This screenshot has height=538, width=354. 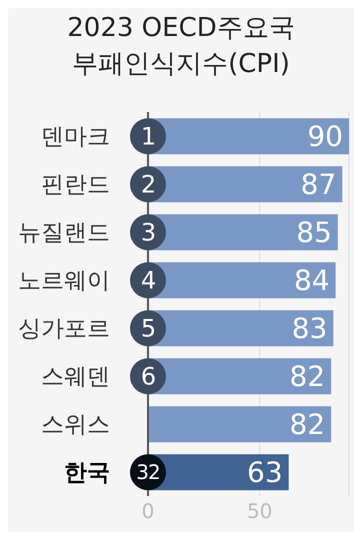 I want to click on annotation: 5, so click(x=148, y=328).